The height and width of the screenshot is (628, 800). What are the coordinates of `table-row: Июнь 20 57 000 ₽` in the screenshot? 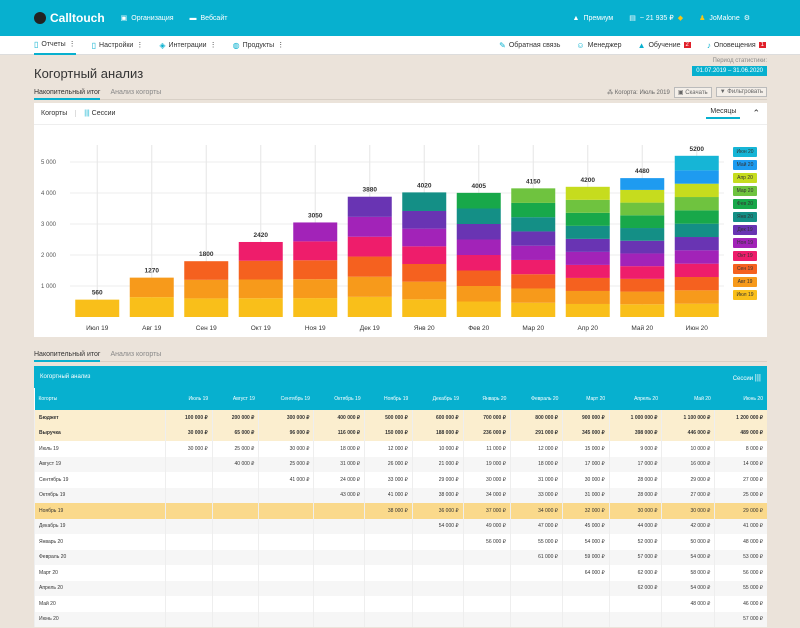 It's located at (400, 619).